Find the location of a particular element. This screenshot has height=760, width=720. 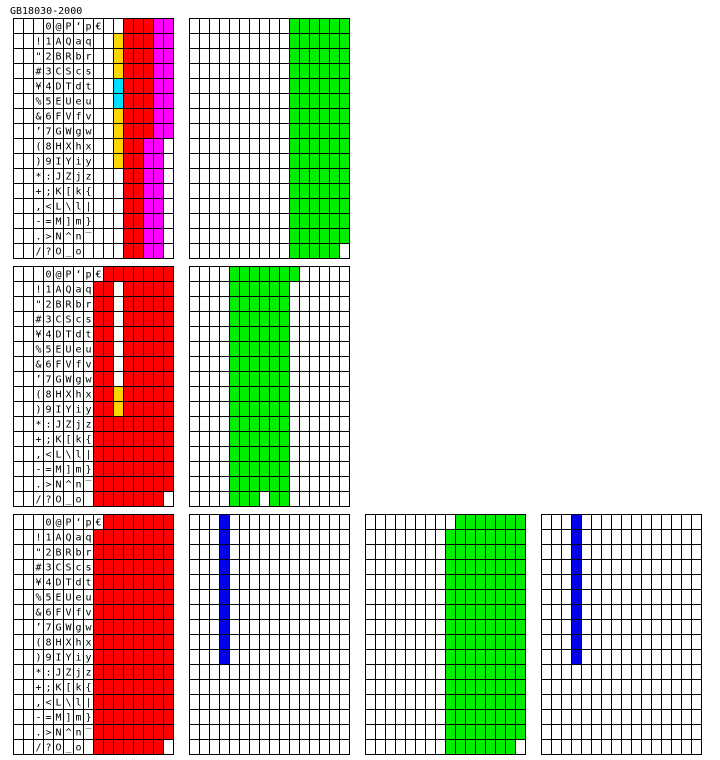

char: { is located at coordinates (88, 192).